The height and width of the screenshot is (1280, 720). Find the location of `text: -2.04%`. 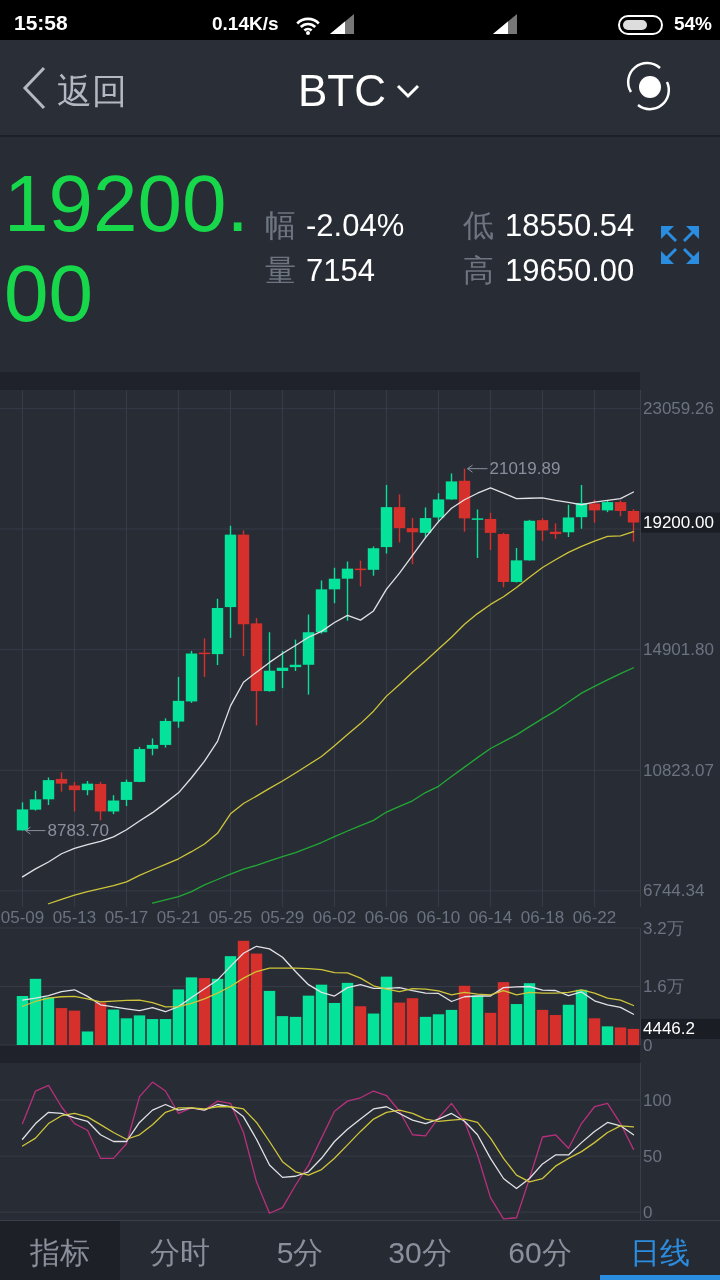

text: -2.04% is located at coordinates (355, 225).